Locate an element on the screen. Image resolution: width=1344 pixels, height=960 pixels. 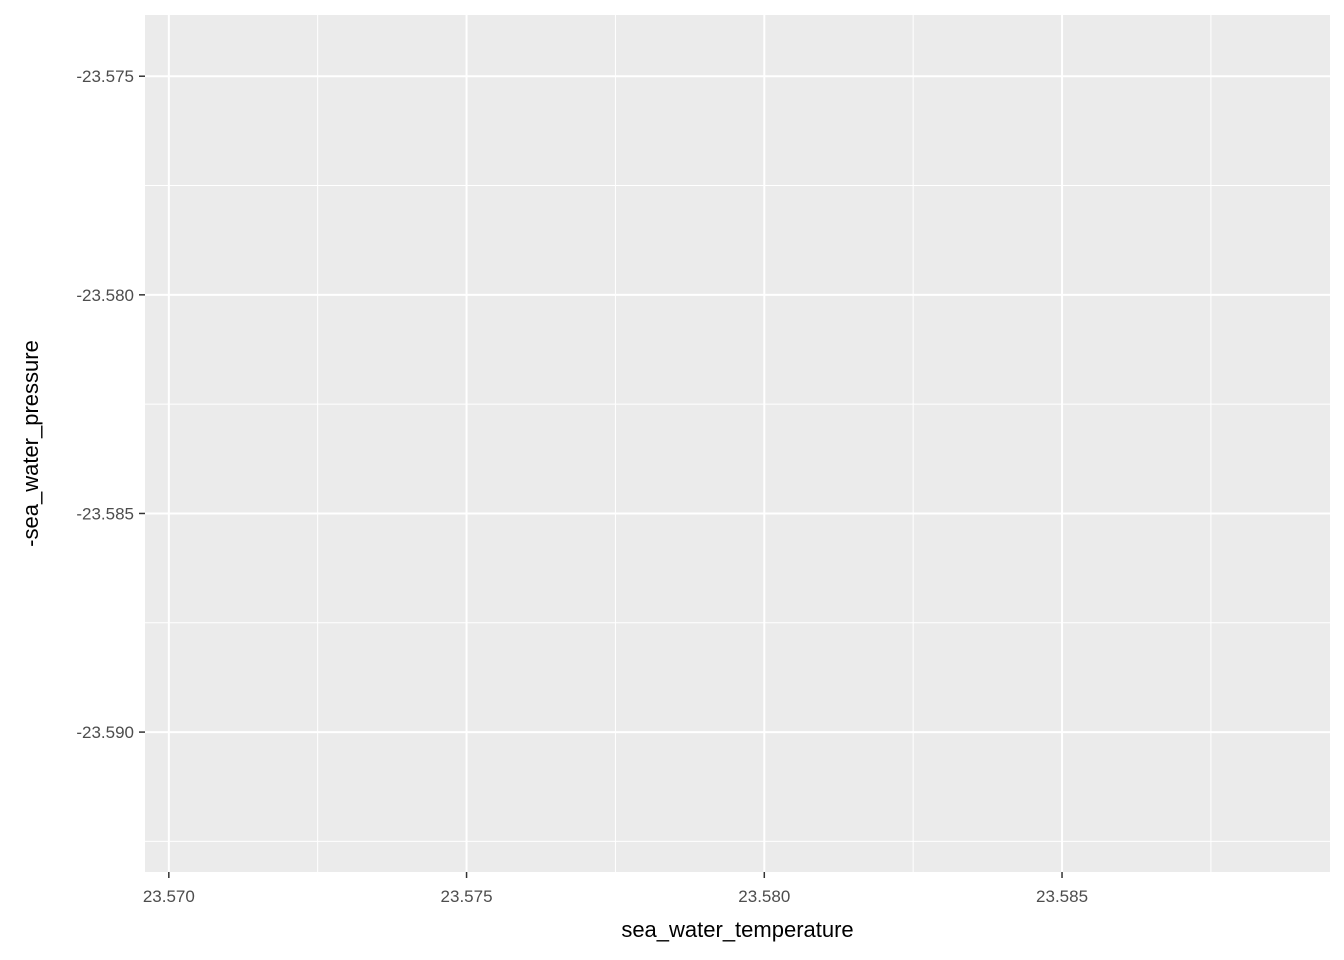
y-tick-label: -23.575 is located at coordinates (105, 76).